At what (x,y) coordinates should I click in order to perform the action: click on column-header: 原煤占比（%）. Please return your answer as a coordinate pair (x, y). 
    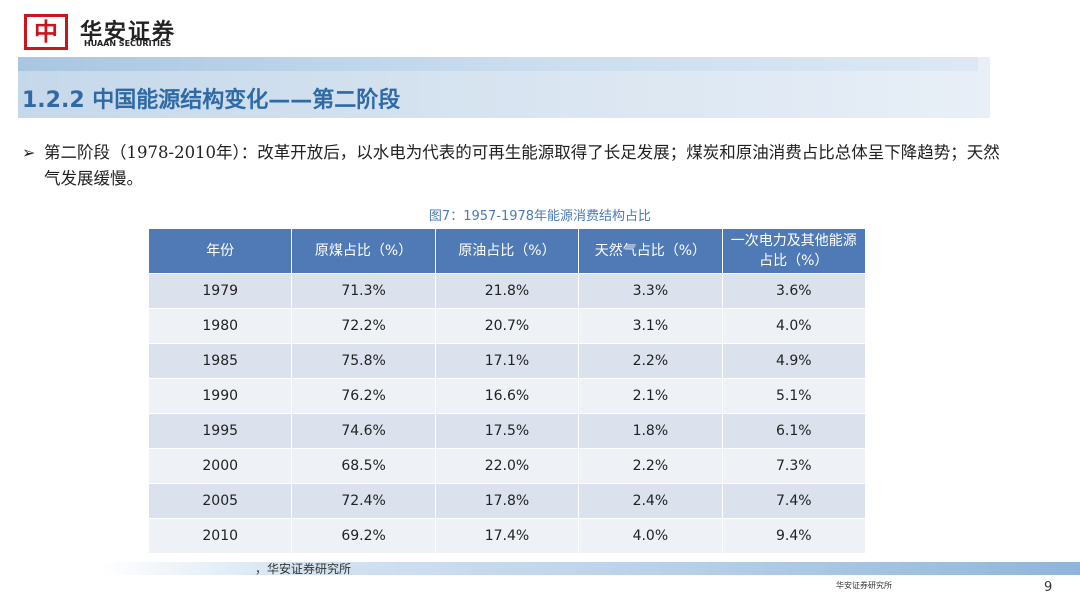
    Looking at the image, I should click on (363, 251).